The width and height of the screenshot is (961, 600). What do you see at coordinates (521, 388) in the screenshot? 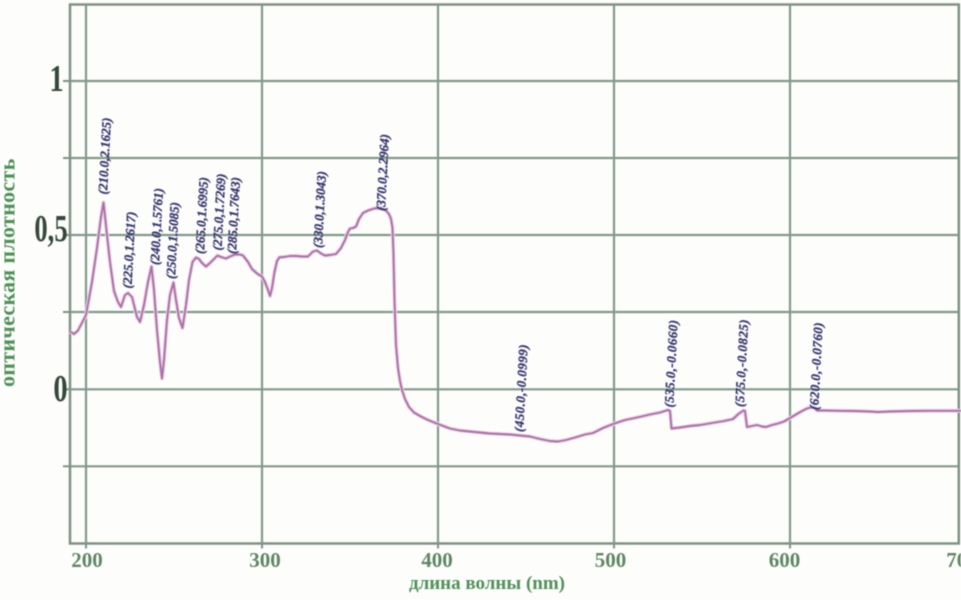
I see `svg-text: (450.0,-0.0999)` at bounding box center [521, 388].